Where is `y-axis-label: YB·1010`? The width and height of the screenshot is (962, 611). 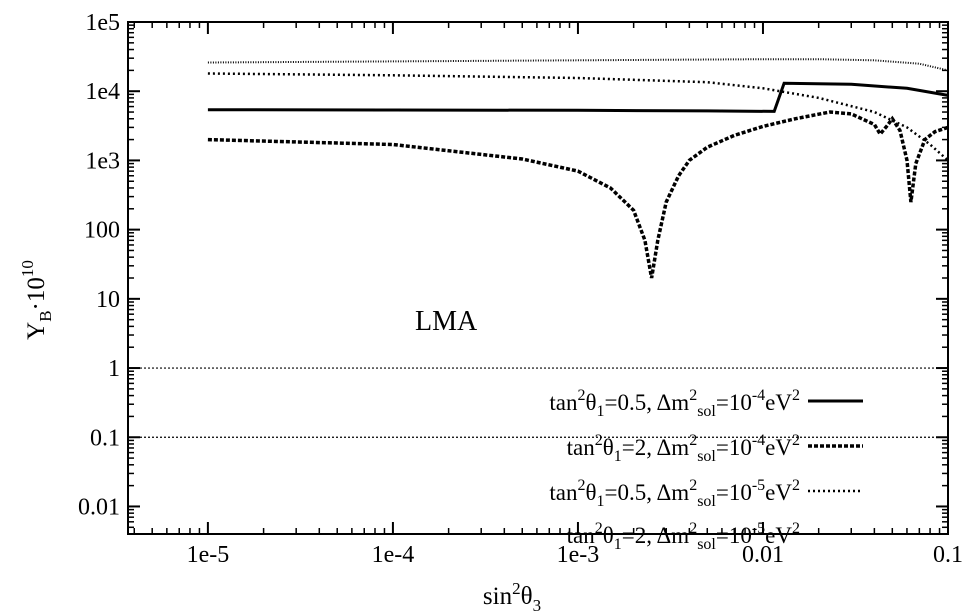
y-axis-label: YB·1010 is located at coordinates (36, 300).